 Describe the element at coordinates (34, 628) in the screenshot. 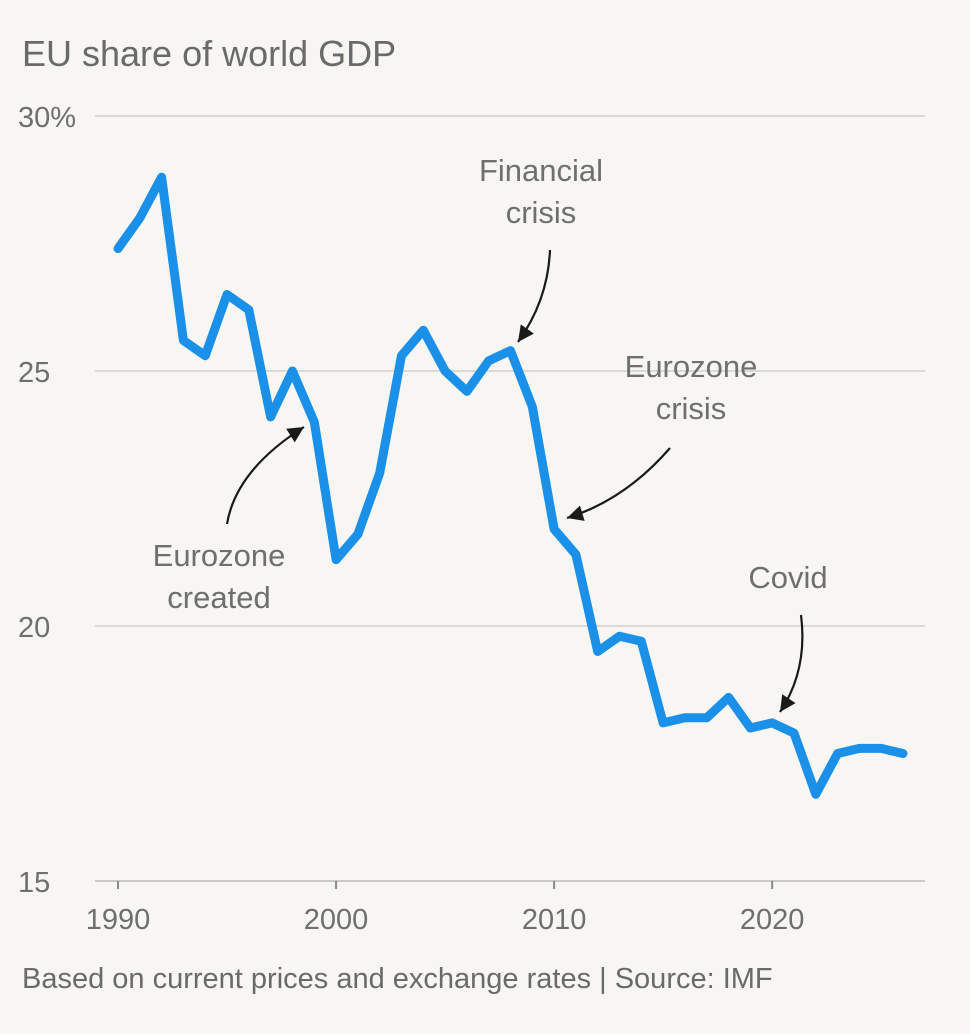

I see `y-tick-label: 20` at that location.